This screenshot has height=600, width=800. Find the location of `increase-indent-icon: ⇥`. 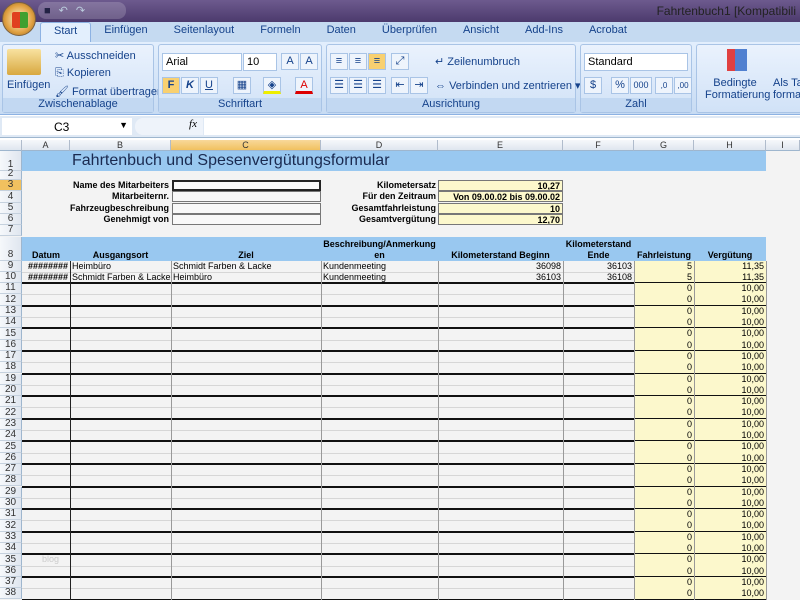

increase-indent-icon: ⇥ is located at coordinates (419, 85).